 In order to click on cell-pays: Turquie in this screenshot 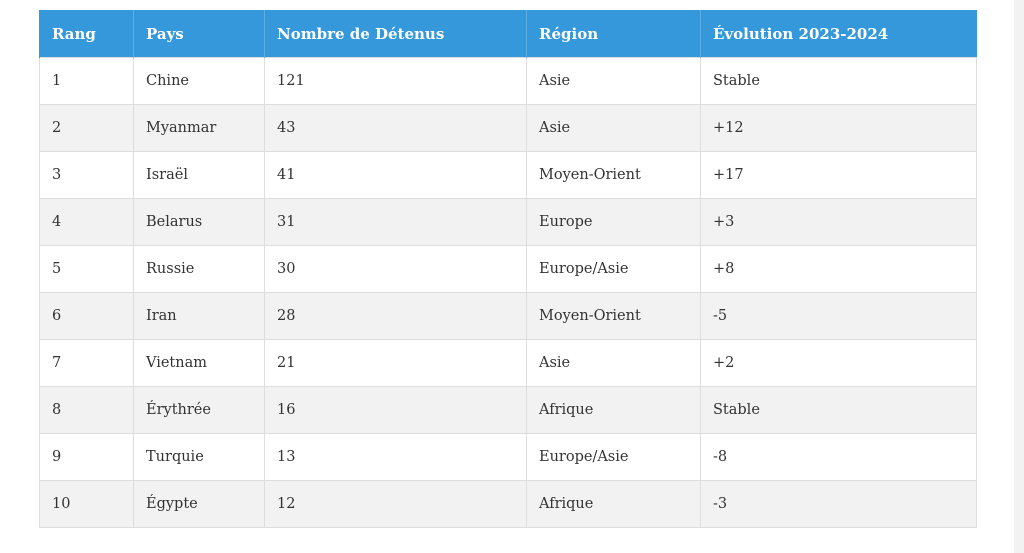, I will do `click(199, 457)`.